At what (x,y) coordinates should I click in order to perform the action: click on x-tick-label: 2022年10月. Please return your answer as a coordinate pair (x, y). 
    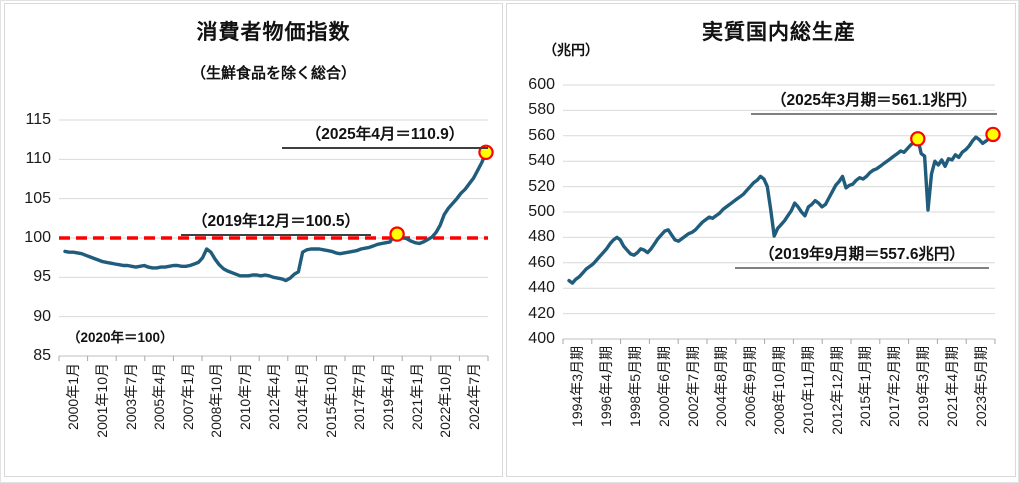
    Looking at the image, I should click on (445, 400).